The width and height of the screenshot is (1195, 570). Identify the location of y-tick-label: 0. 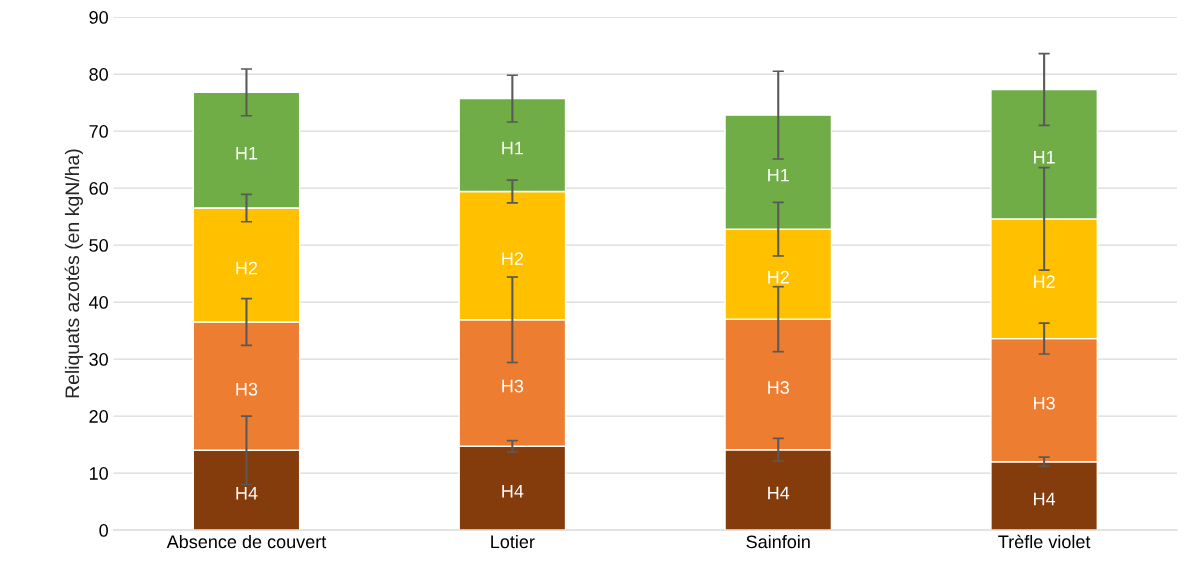
(103, 530).